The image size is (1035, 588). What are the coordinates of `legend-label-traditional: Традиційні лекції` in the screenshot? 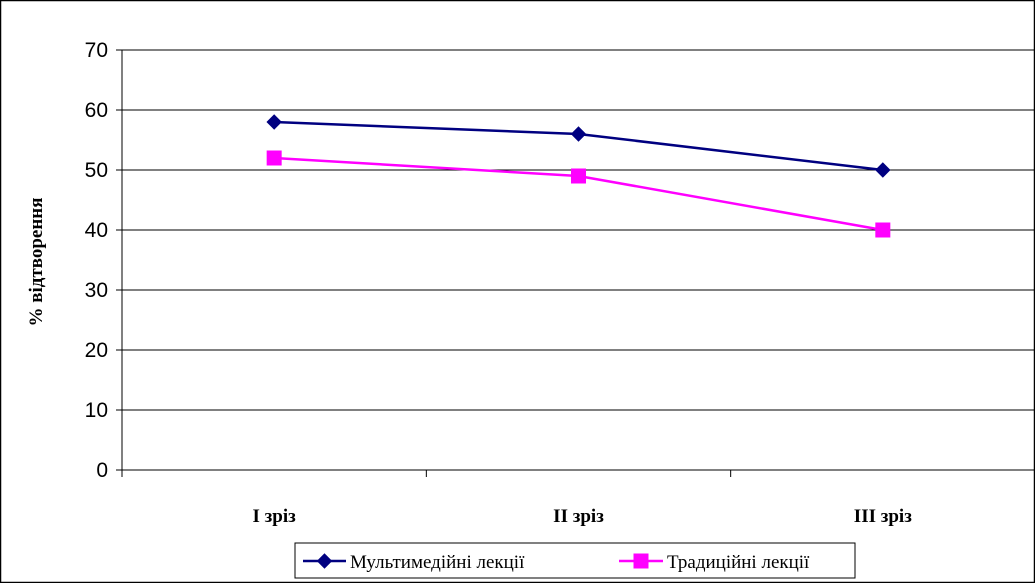 It's located at (738, 562).